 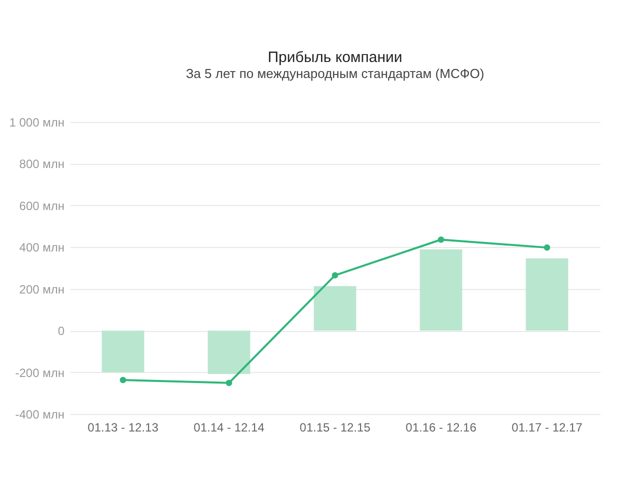 What do you see at coordinates (335, 57) in the screenshot?
I see `chart-title: Прибыль компании` at bounding box center [335, 57].